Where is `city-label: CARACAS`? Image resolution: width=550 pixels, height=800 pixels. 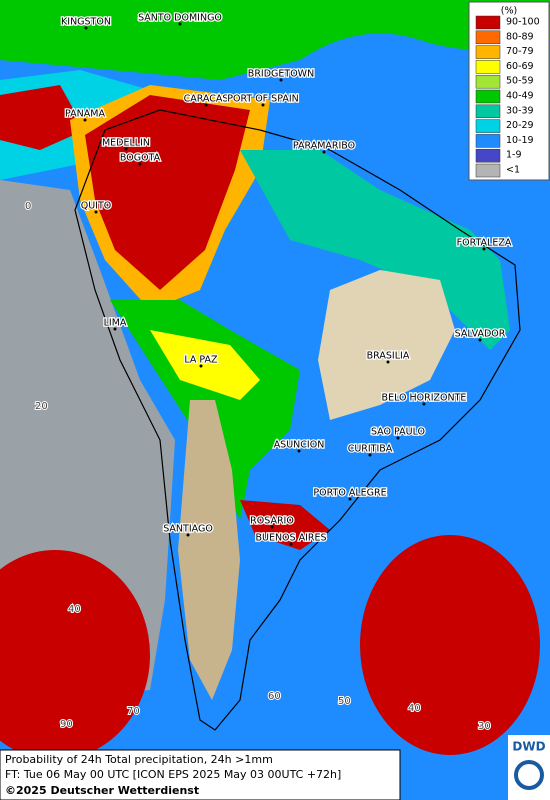
city-label: CARACAS is located at coordinates (206, 99).